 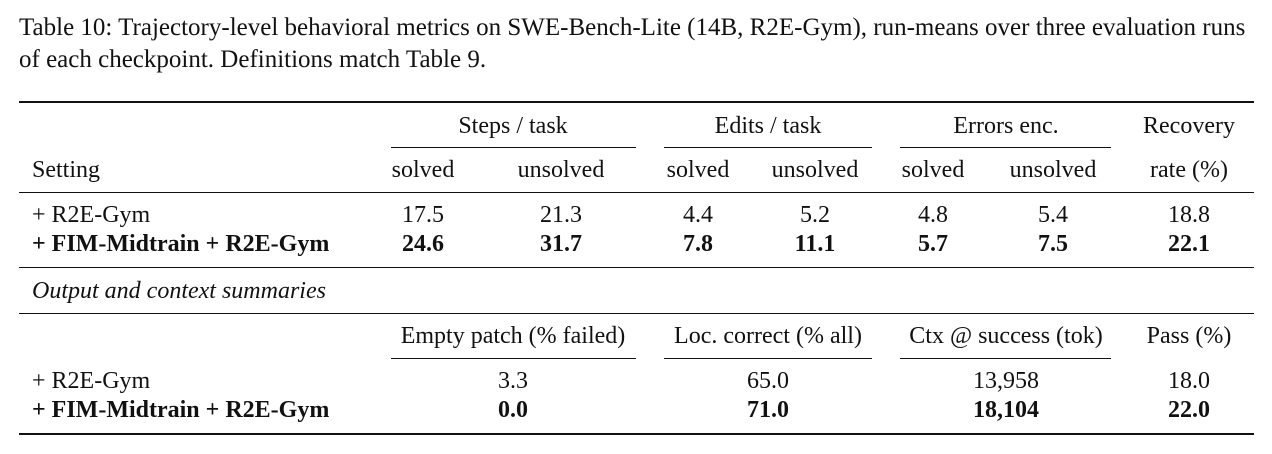 I want to click on header-edits-solved: solved, so click(x=698, y=170).